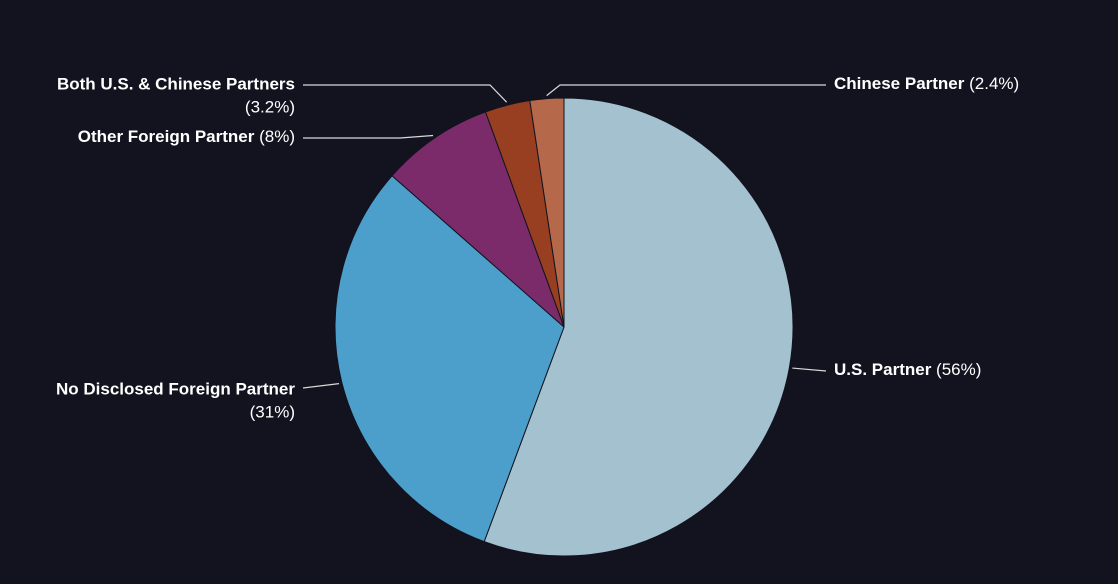  I want to click on slice-label-name: Other Foreign Partner, so click(166, 136).